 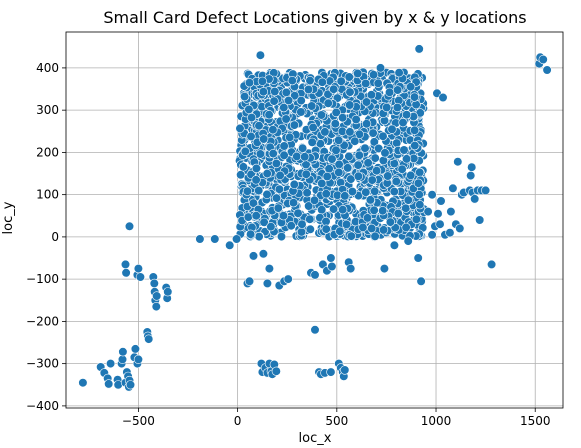 What do you see at coordinates (8, 217) in the screenshot?
I see `y-axis-label: loc_y` at bounding box center [8, 217].